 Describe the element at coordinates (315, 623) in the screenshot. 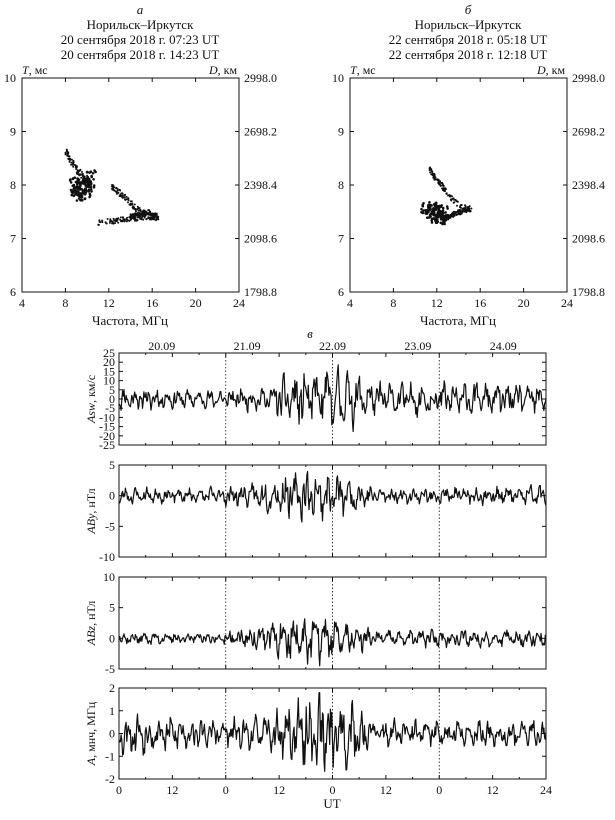

I see `subplot-3: -5 0 5 10 ABz, нТл` at that location.